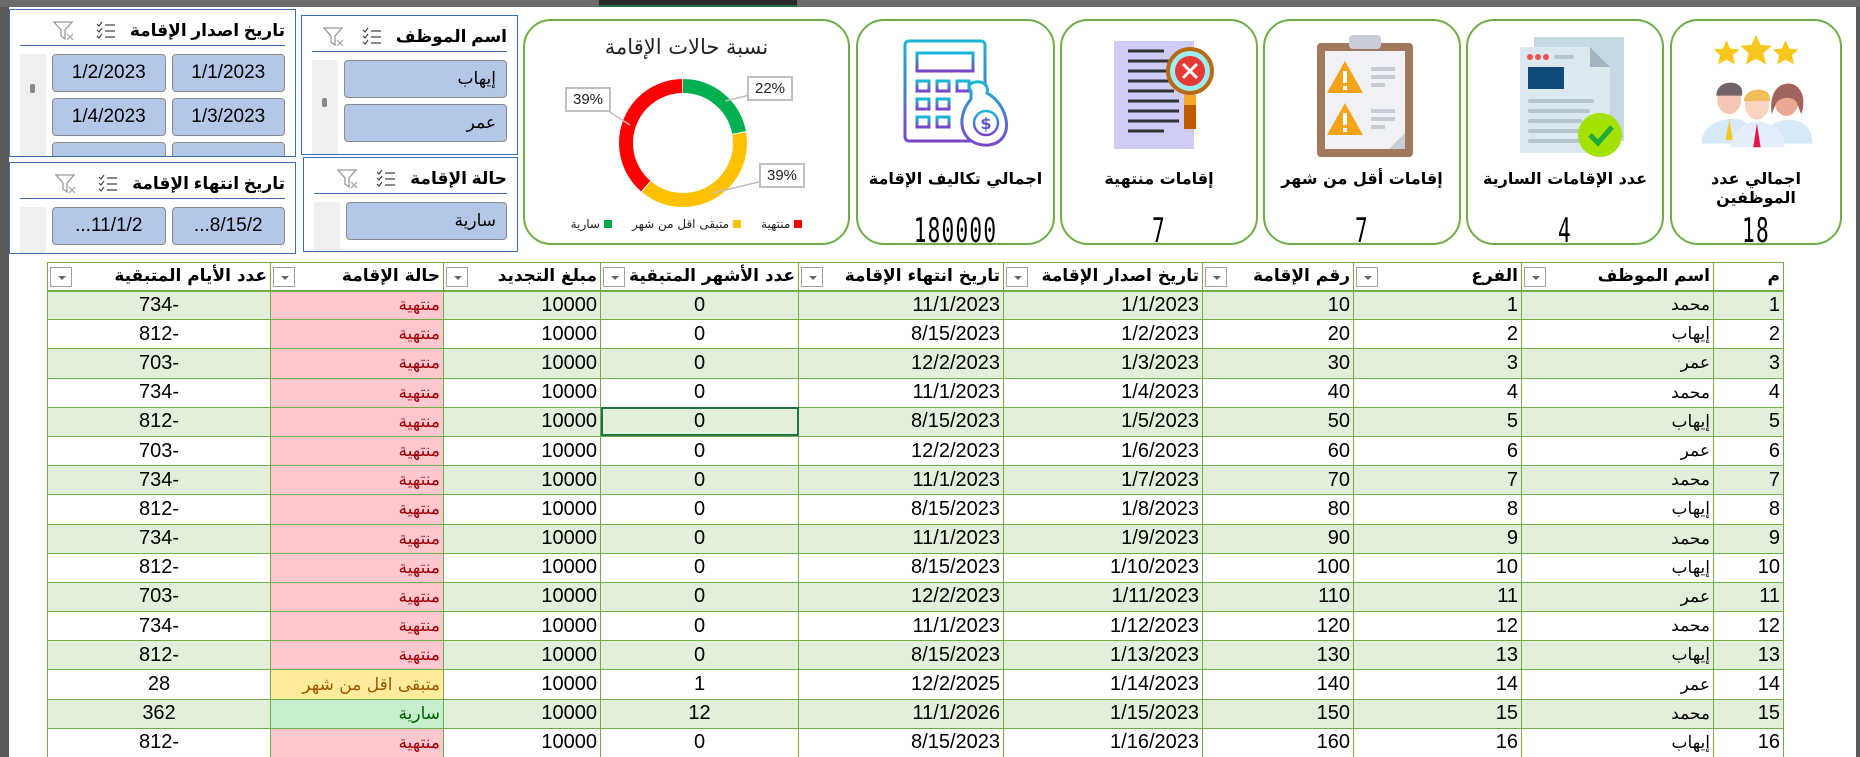 This screenshot has width=1860, height=757. What do you see at coordinates (1278, 597) in the screenshot?
I see `table-cell: 110` at bounding box center [1278, 597].